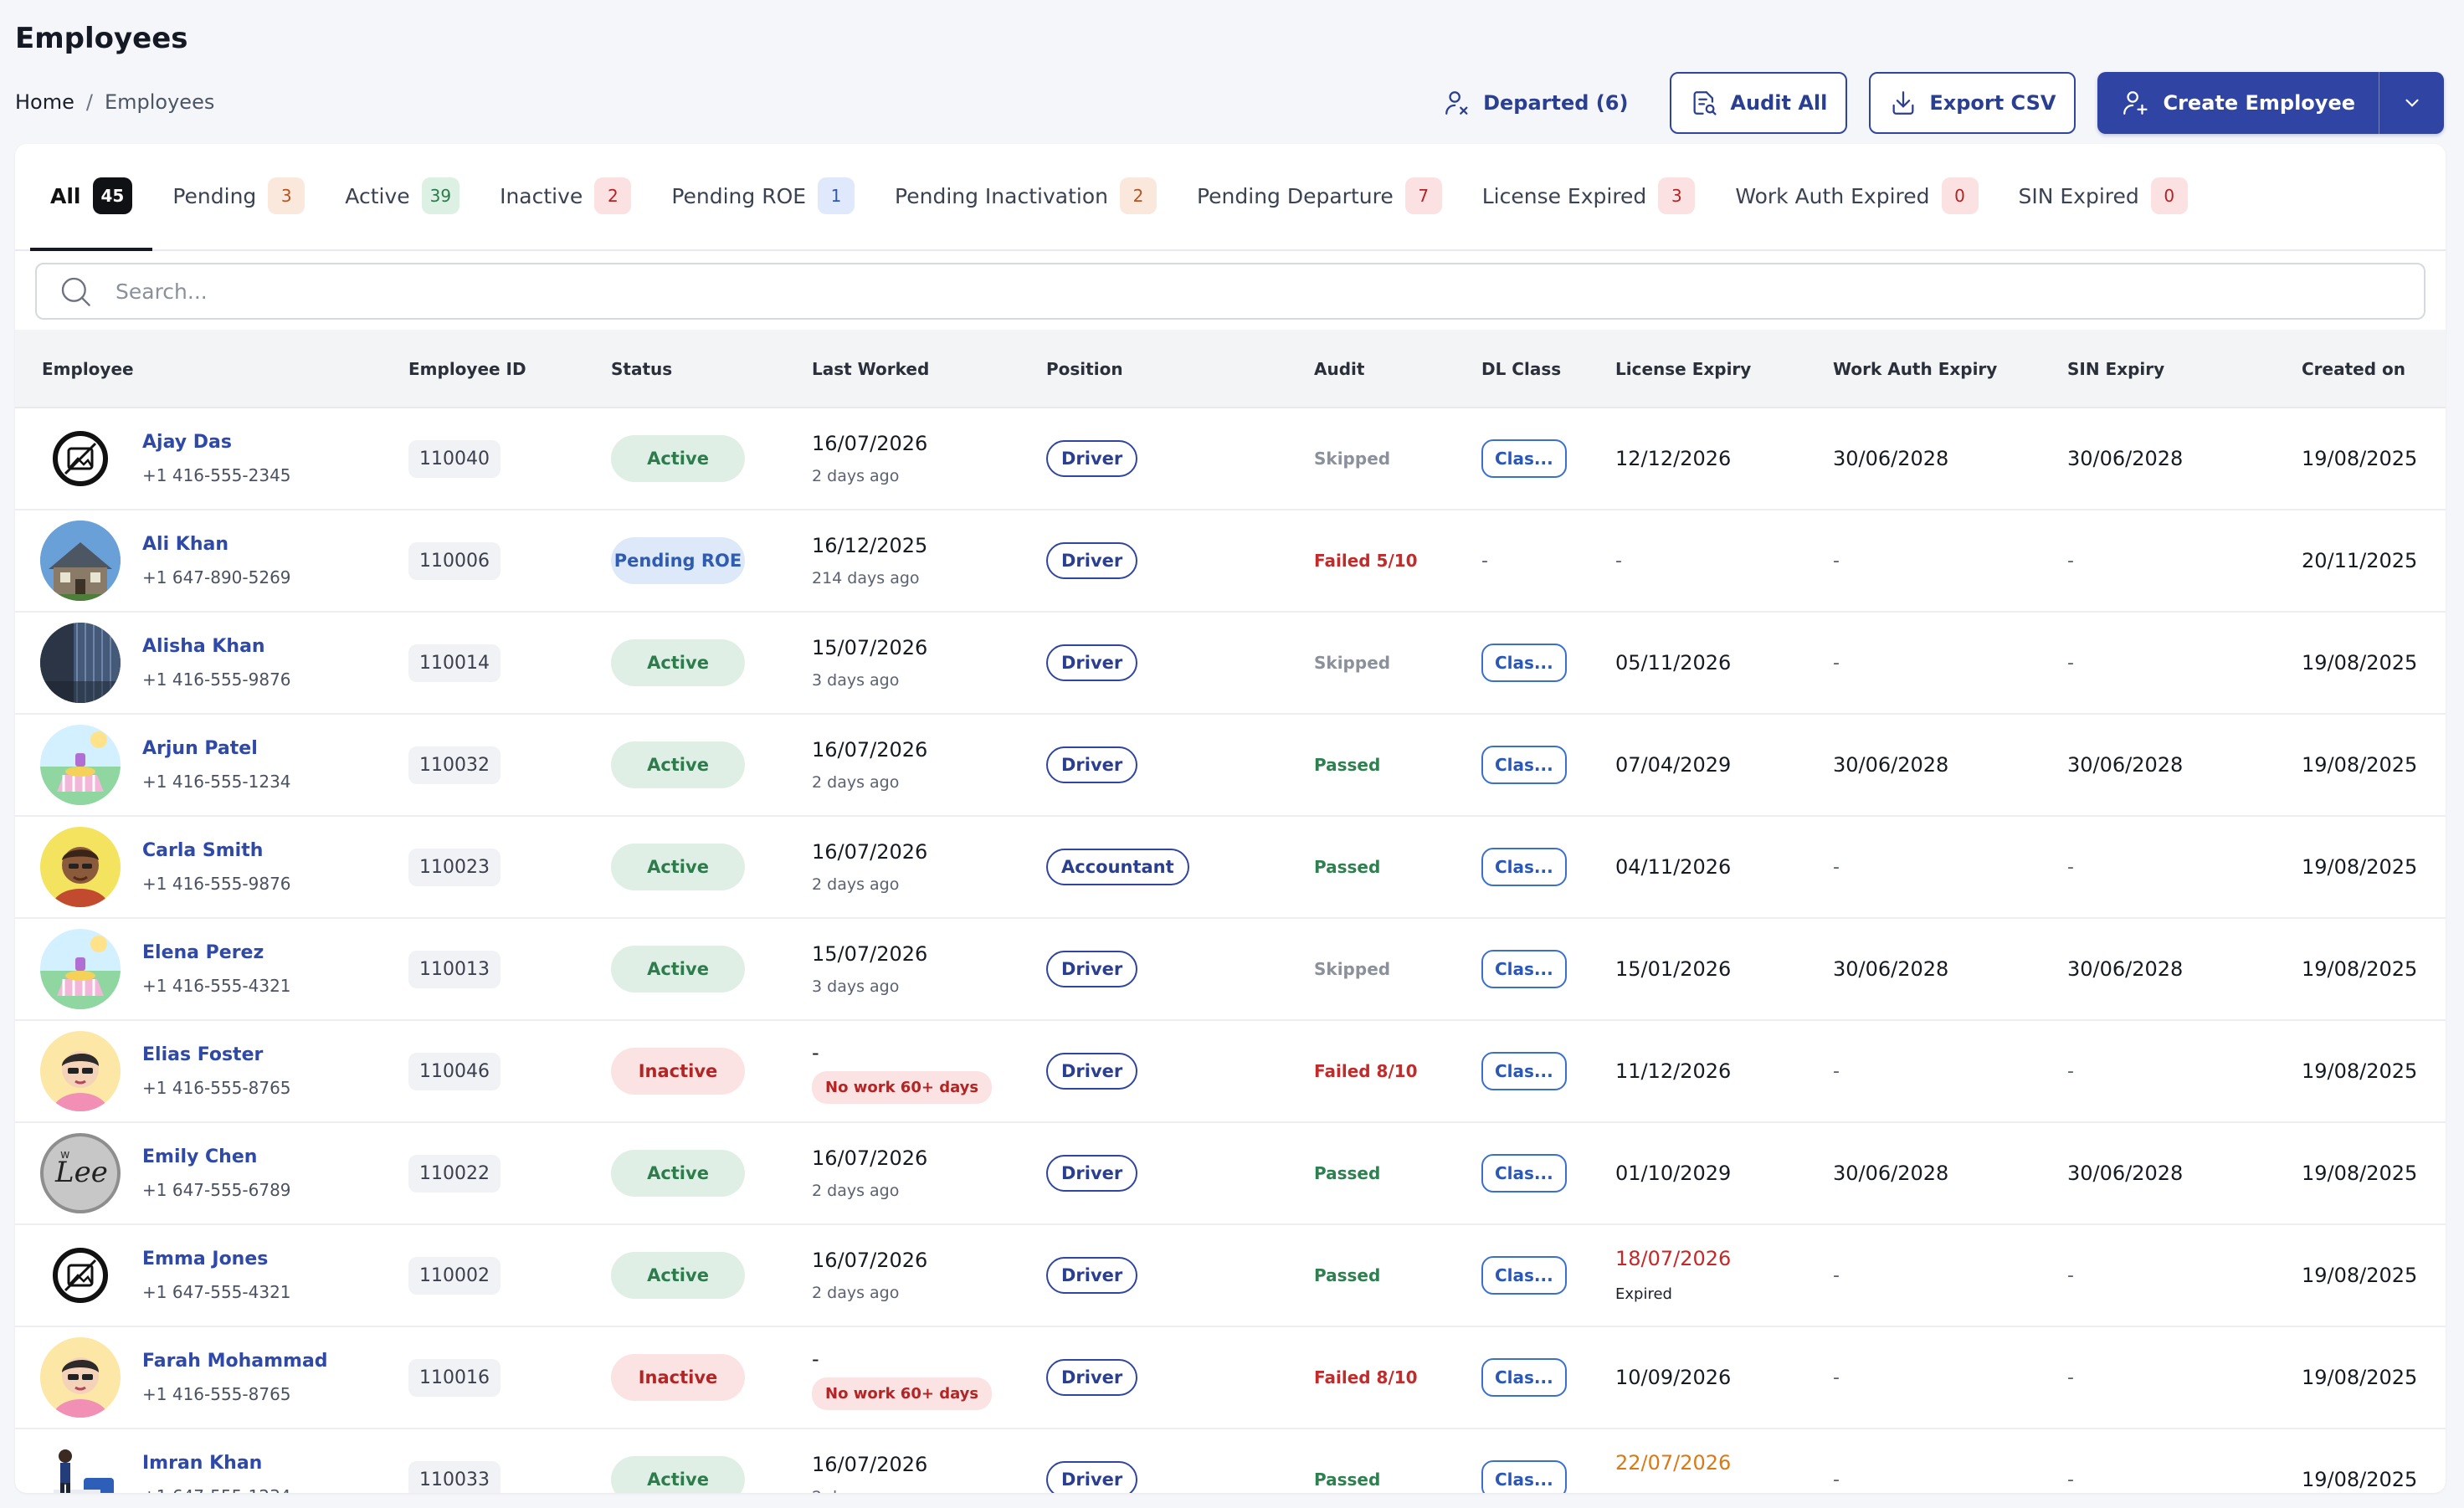 The image size is (2464, 1508). I want to click on col-work-auth-expiry: Work Auth Expiry, so click(1916, 369).